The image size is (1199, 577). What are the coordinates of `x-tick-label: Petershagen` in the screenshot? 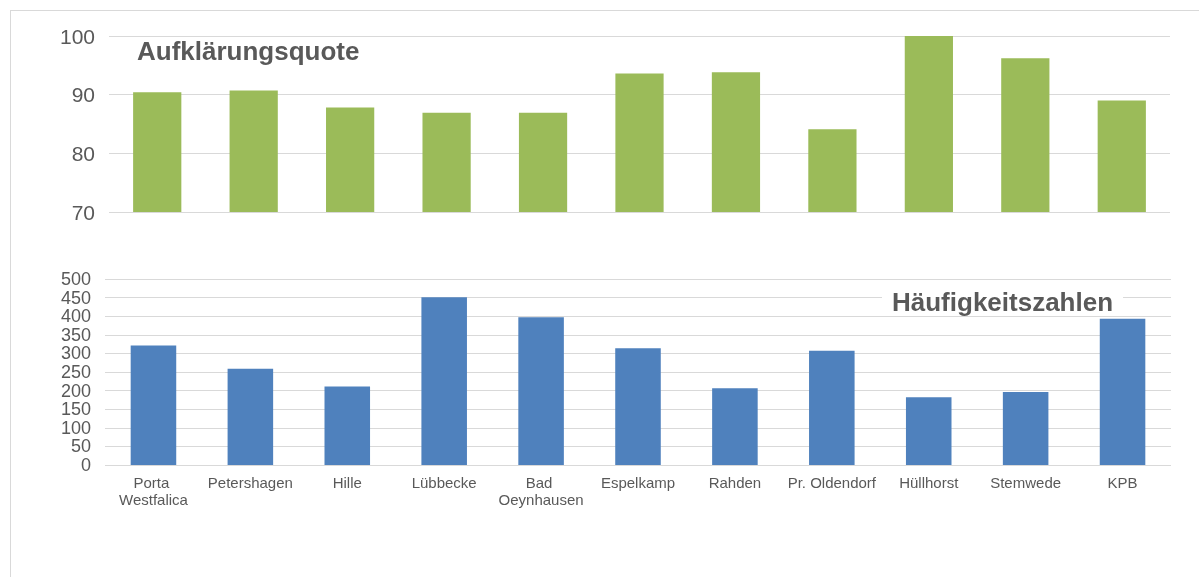 It's located at (250, 482).